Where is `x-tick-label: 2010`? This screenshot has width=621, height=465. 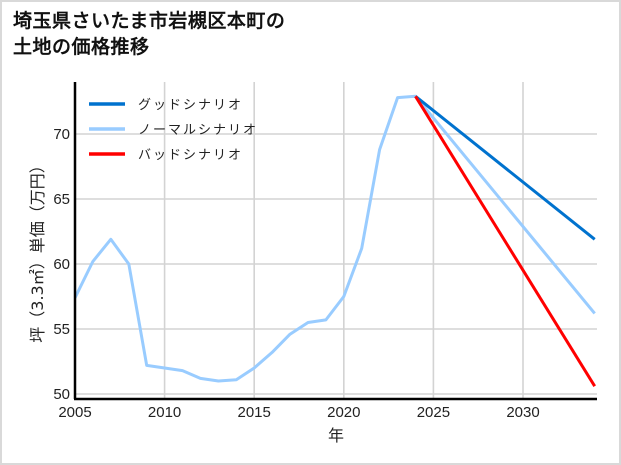 x-tick-label: 2010 is located at coordinates (164, 412).